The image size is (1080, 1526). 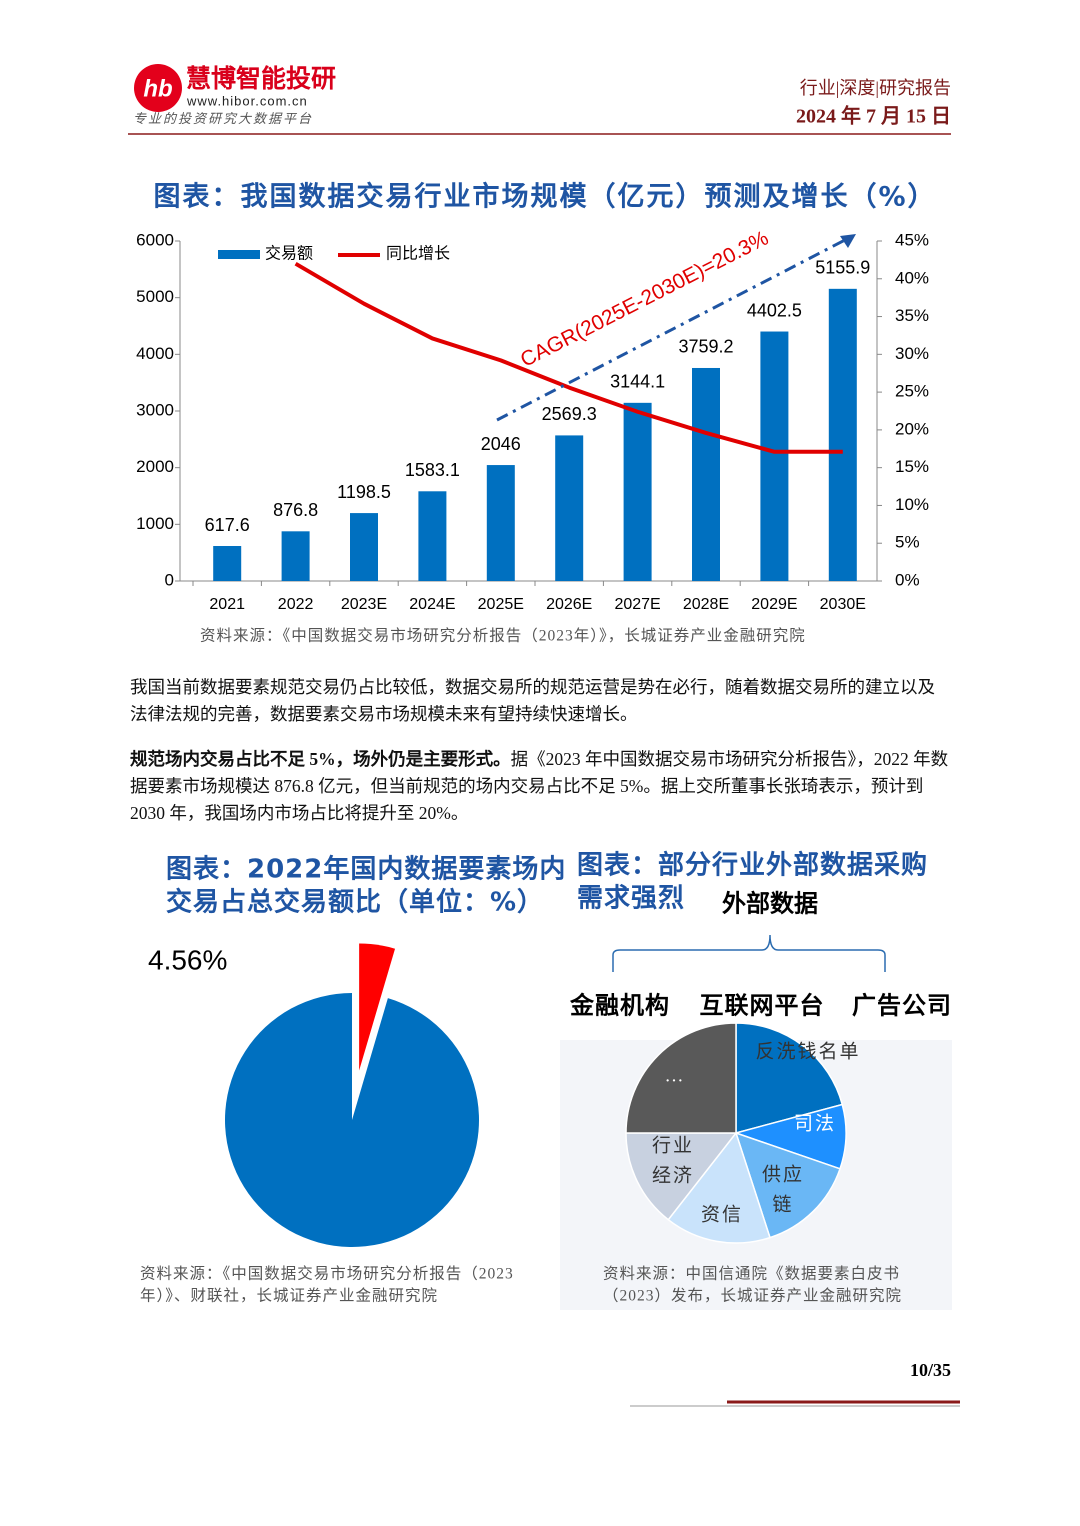 I want to click on bar-value-label: 5155.9, so click(x=842, y=268).